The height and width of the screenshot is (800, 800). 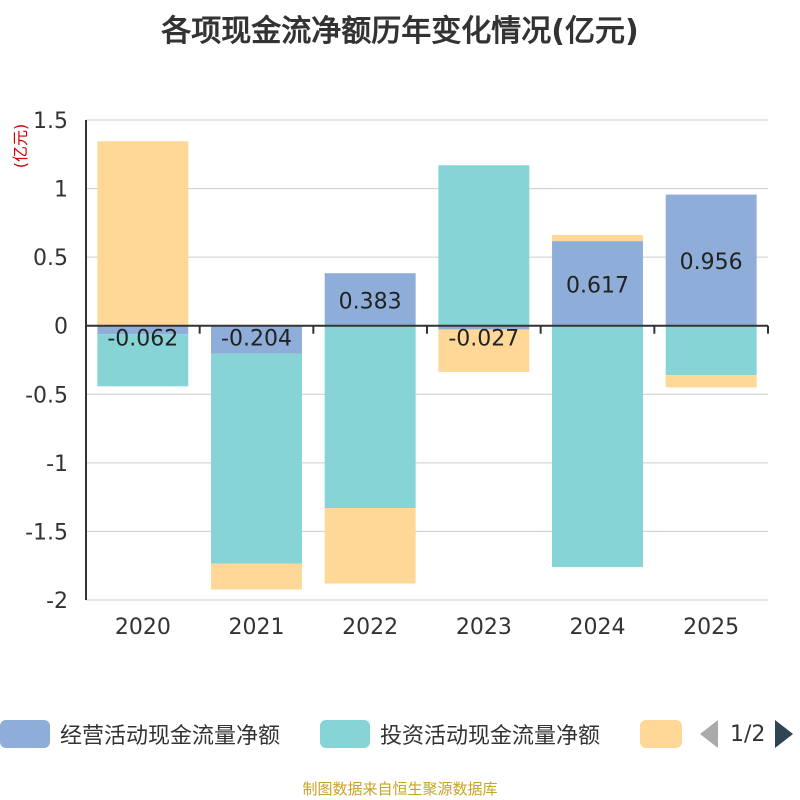 What do you see at coordinates (170, 736) in the screenshot?
I see `legend-label-operating: 经营活动现金流量净额` at bounding box center [170, 736].